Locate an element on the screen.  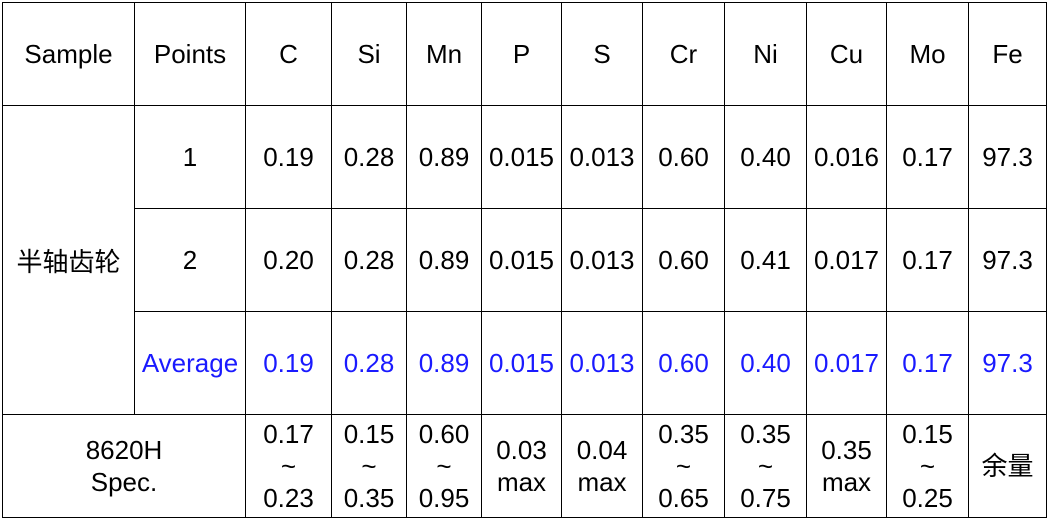
point-cell: 1 is located at coordinates (190, 157).